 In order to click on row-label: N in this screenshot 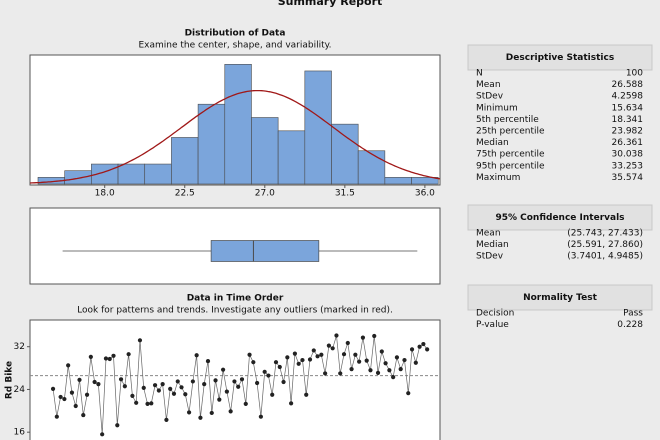, I will do `click(479, 74)`.